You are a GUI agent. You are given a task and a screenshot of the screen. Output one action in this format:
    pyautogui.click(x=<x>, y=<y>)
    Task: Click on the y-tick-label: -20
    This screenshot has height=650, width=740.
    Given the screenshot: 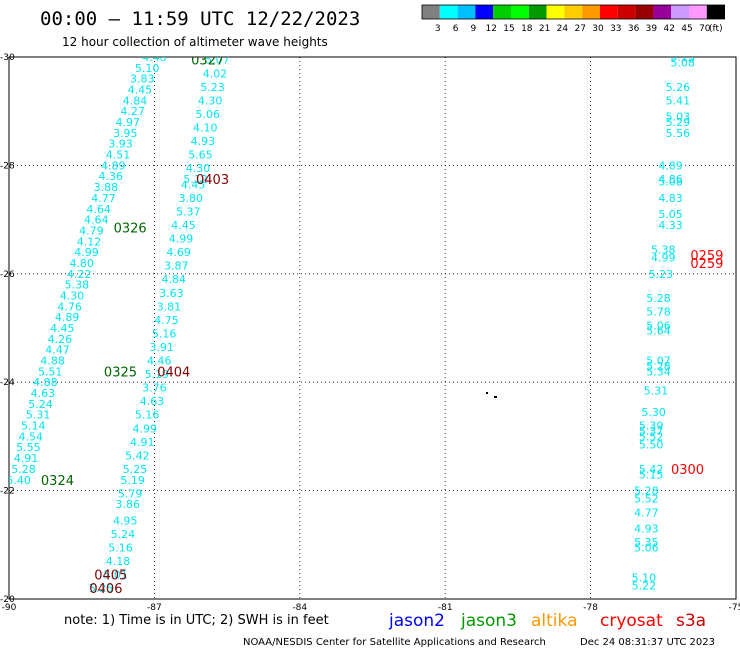 What is the action you would take?
    pyautogui.click(x=7, y=600)
    